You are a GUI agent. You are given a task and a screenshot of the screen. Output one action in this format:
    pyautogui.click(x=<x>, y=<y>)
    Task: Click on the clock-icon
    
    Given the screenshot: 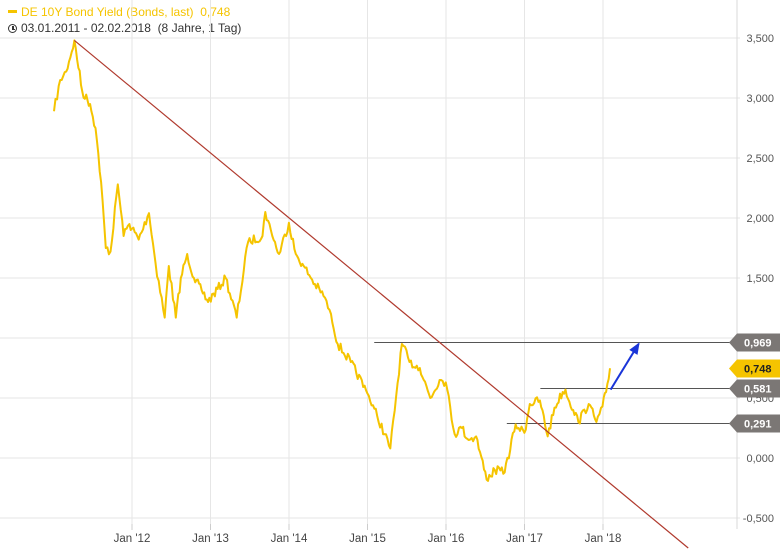 What is the action you would take?
    pyautogui.click(x=12, y=28)
    